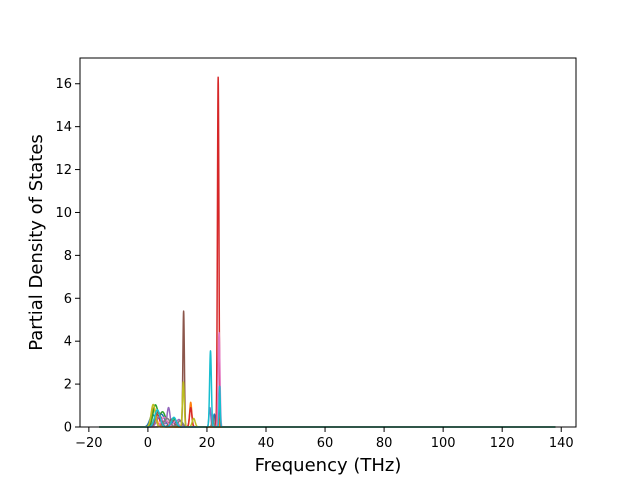 The height and width of the screenshot is (480, 640). Describe the element at coordinates (266, 443) in the screenshot. I see `x-tick-label: 40` at that location.